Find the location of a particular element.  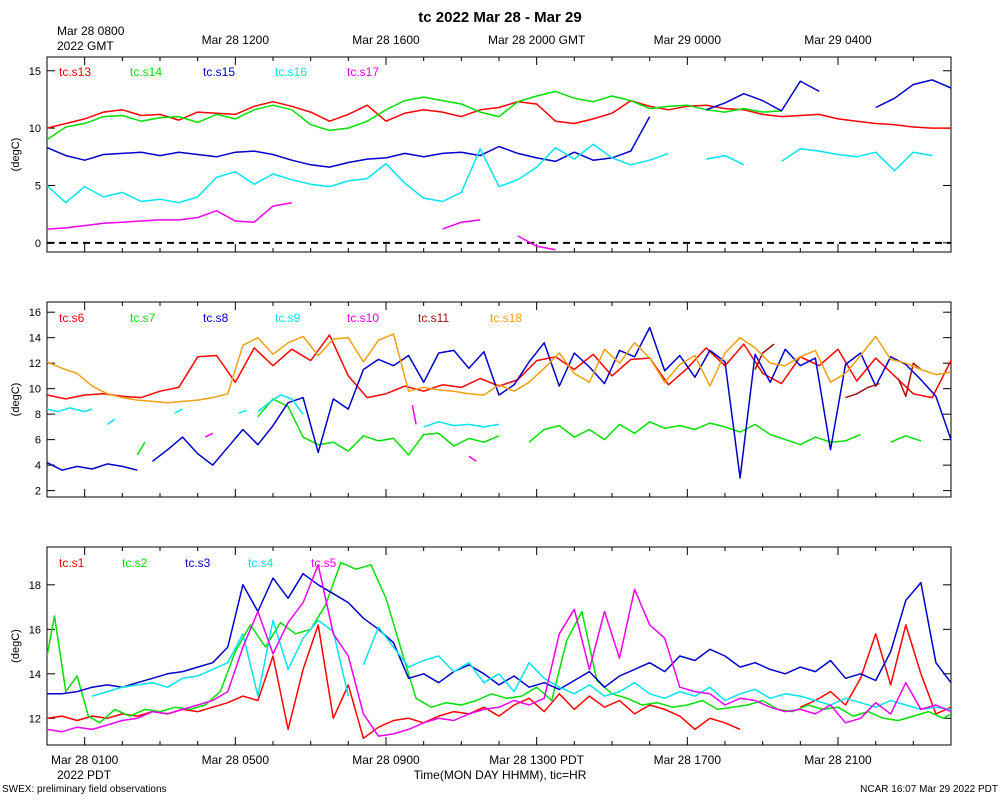

y-tick-label: 6 is located at coordinates (38, 441).